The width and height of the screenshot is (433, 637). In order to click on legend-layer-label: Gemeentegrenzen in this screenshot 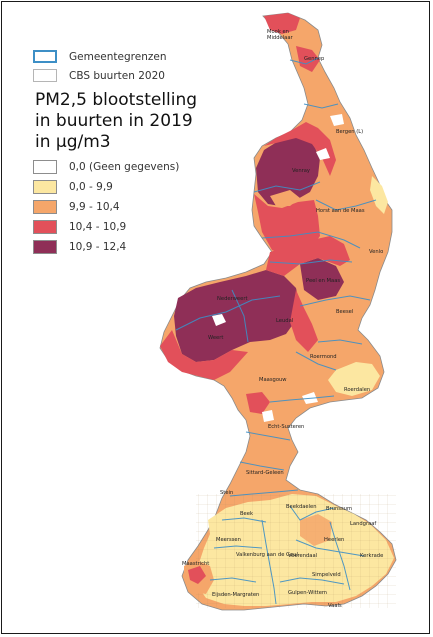, I will do `click(118, 56)`.